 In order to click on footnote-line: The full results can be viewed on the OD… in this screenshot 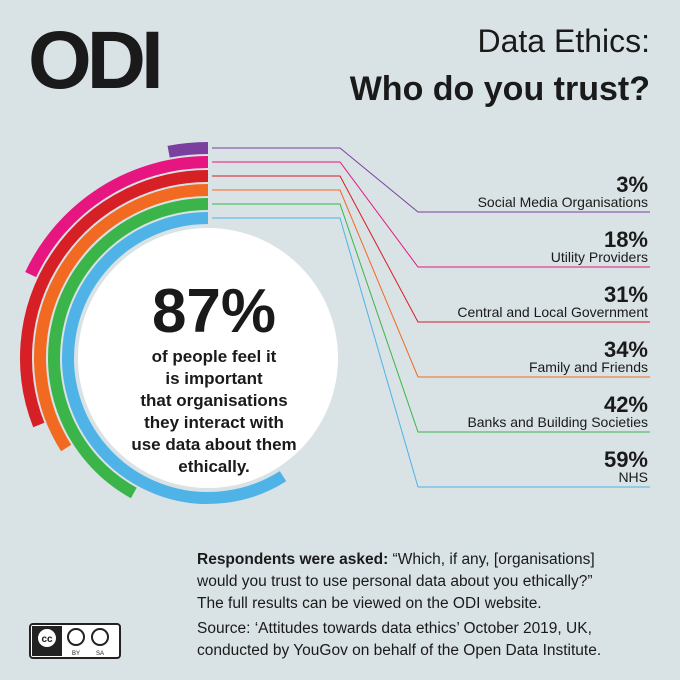, I will do `click(369, 603)`.